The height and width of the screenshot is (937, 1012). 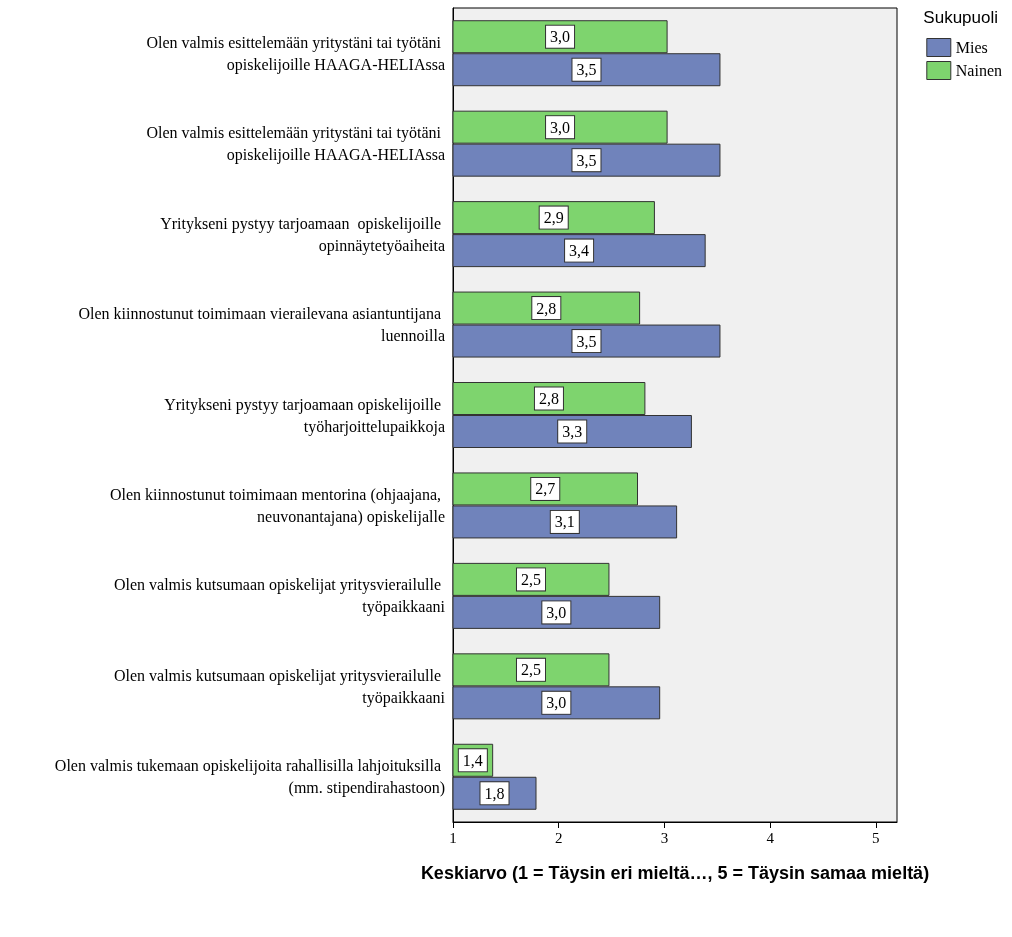 I want to click on data-label: 1,4, so click(x=472, y=760).